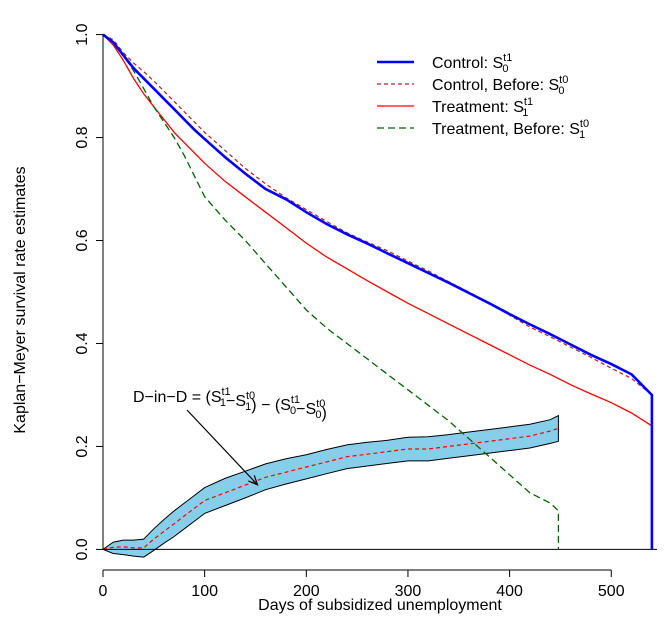  I want to click on x-tick-label: 0, so click(103, 591).